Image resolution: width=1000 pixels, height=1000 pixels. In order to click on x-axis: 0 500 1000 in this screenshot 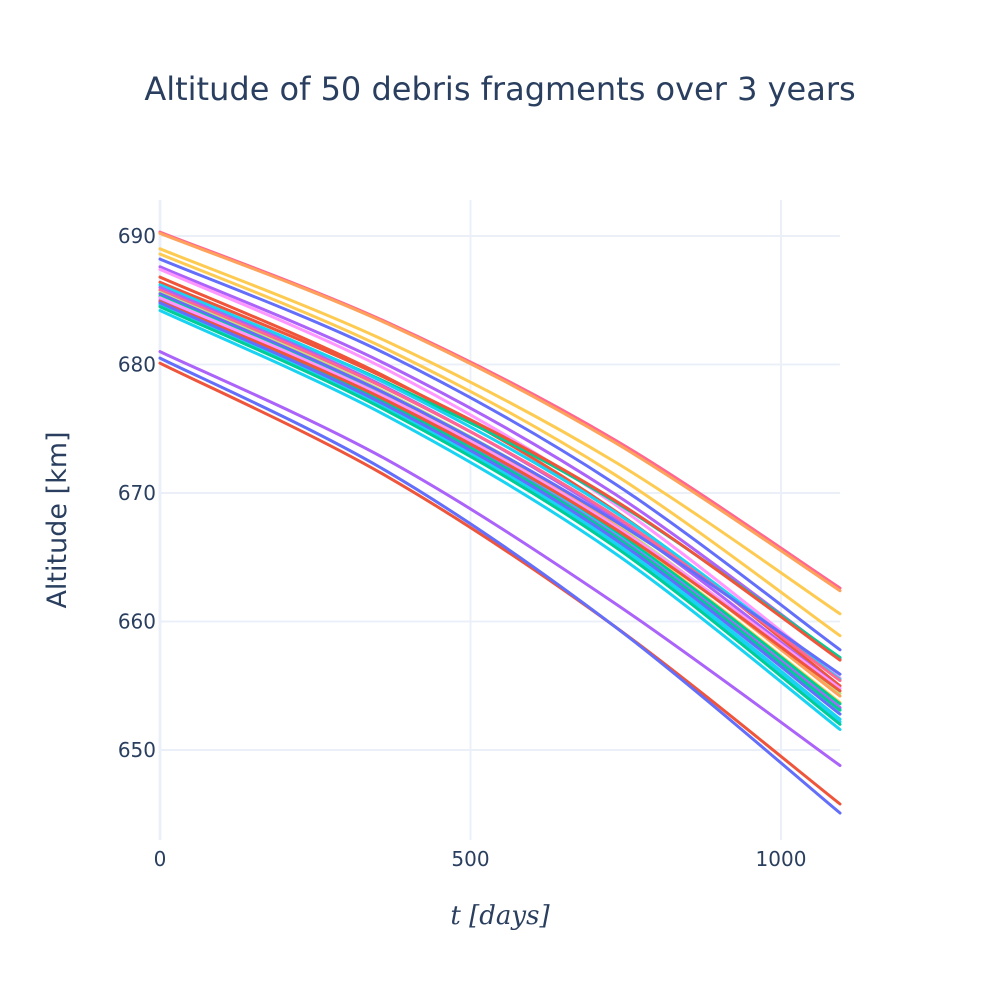, I will do `click(480, 859)`.